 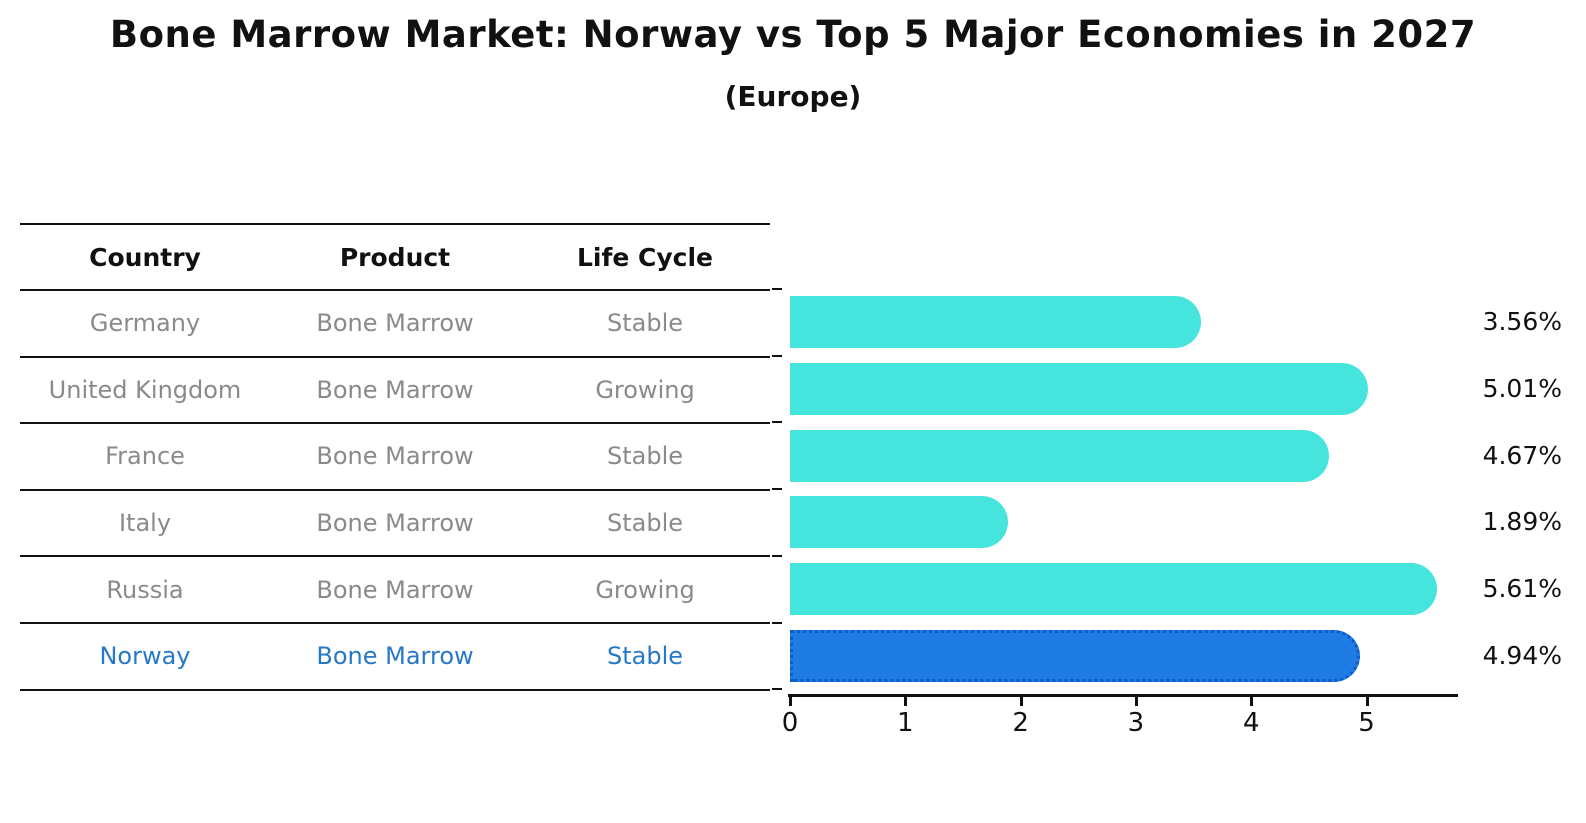 What do you see at coordinates (145, 523) in the screenshot?
I see `country-cell: Italy` at bounding box center [145, 523].